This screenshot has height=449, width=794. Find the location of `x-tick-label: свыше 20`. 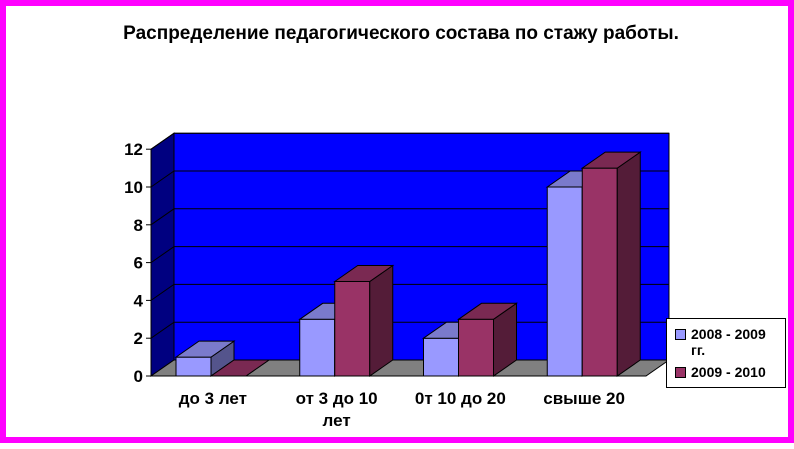

x-tick-label: свыше 20 is located at coordinates (584, 398).